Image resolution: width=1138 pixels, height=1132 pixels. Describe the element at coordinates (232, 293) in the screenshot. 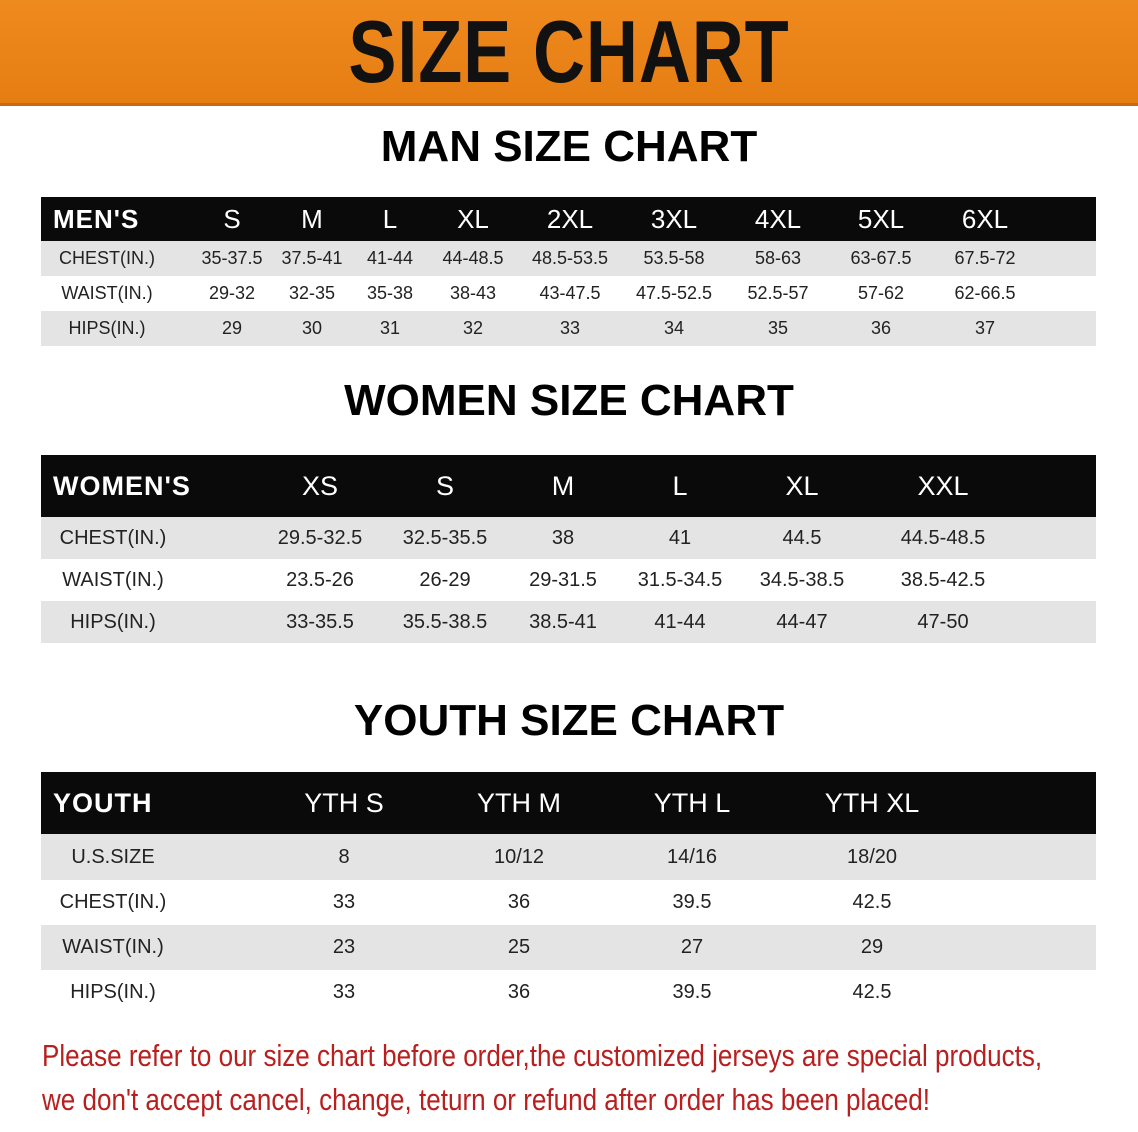

I see `measurement-cell: 29-32` at that location.